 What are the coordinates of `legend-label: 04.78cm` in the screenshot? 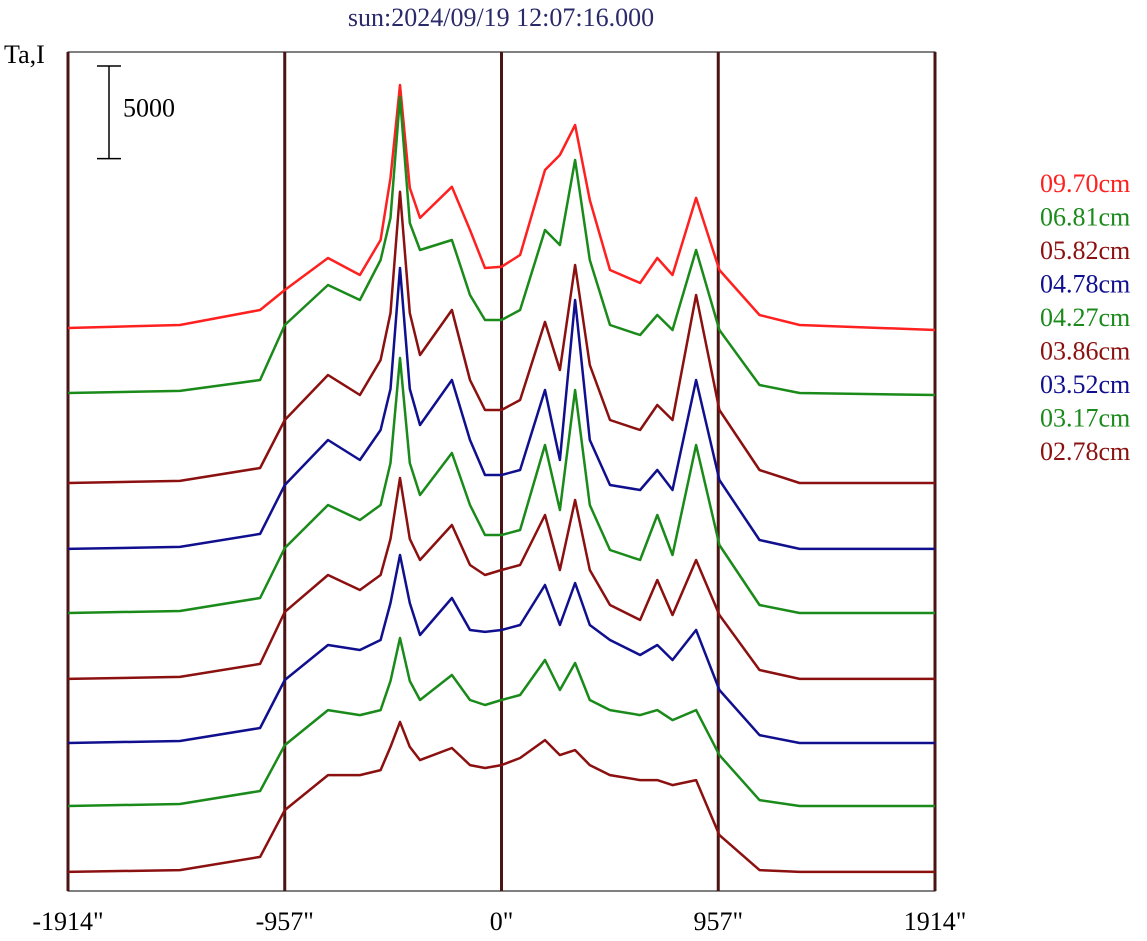 It's located at (1085, 283).